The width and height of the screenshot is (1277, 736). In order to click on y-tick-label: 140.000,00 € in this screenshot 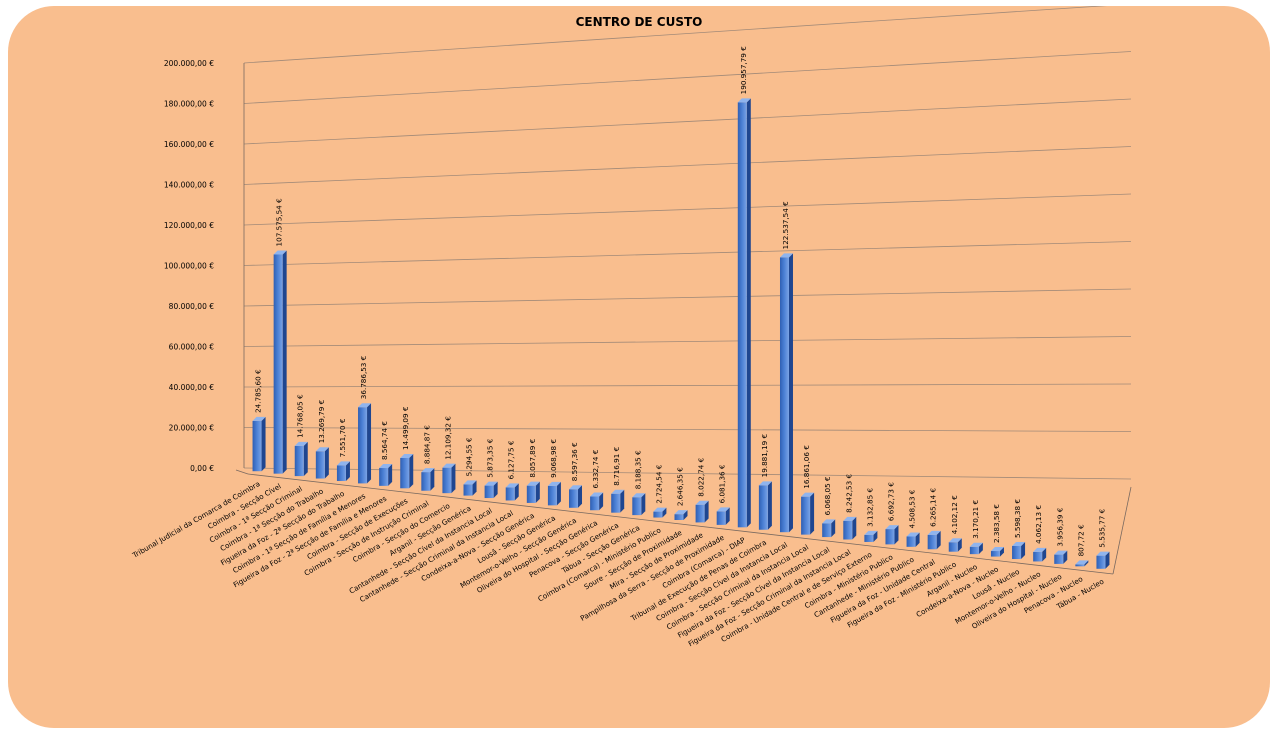, I will do `click(189, 185)`.